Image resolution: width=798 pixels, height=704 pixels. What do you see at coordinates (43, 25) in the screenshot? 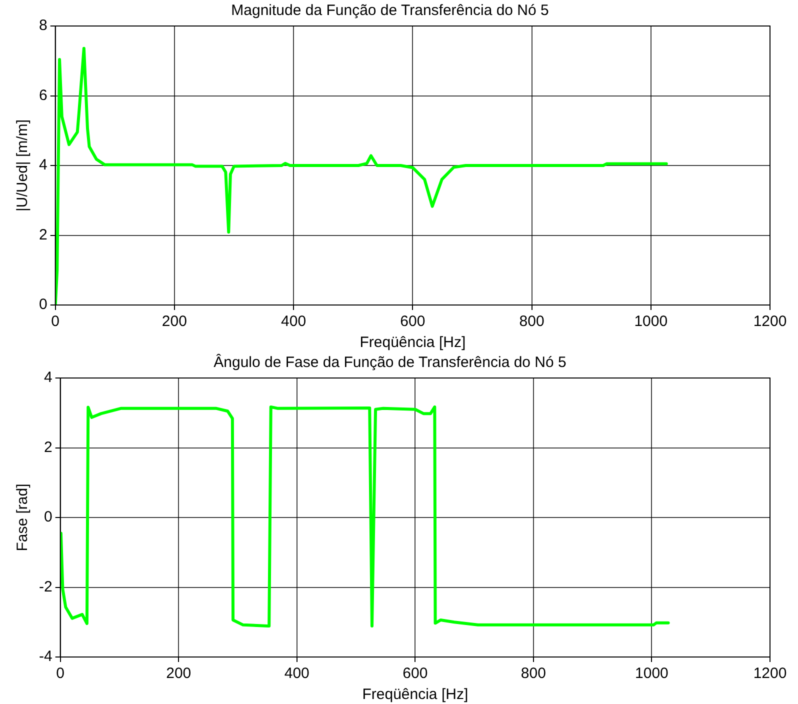
I see `y-tick-label: 8` at bounding box center [43, 25].